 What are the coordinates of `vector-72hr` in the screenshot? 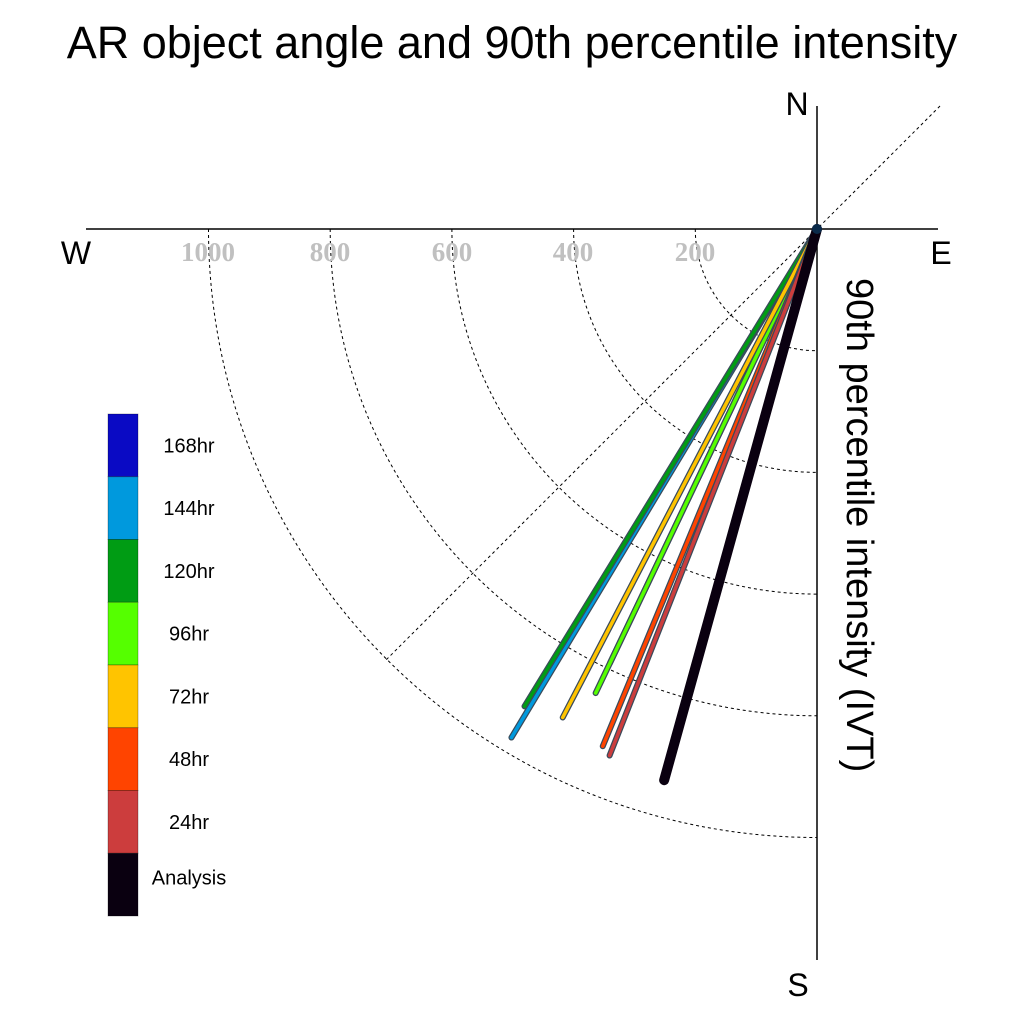 It's located at (689, 473).